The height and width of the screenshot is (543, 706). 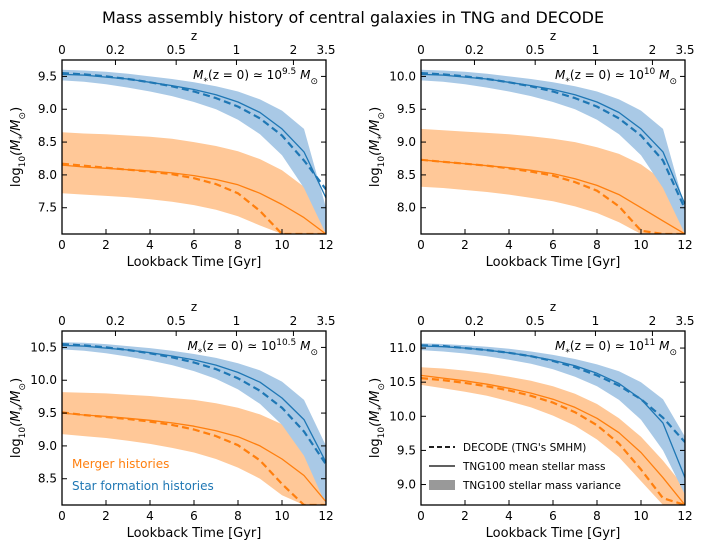 What do you see at coordinates (252, 348) in the screenshot?
I see `mass-annotation: M*(z = 0) ≃ 1010.5 M⊙` at bounding box center [252, 348].